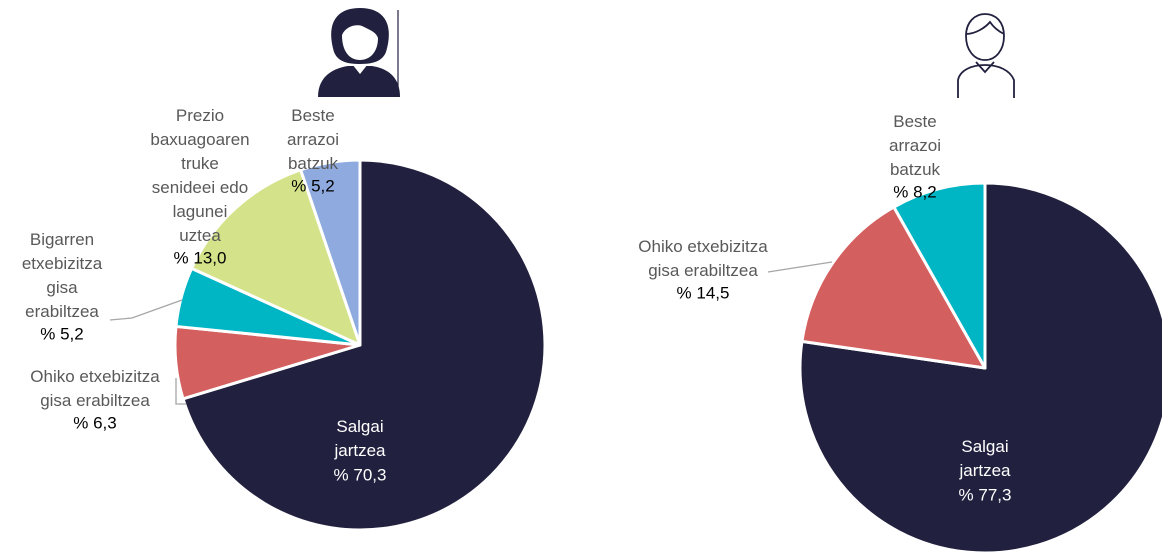 The image size is (1162, 554). What do you see at coordinates (986, 55) in the screenshot?
I see `man-icon` at bounding box center [986, 55].